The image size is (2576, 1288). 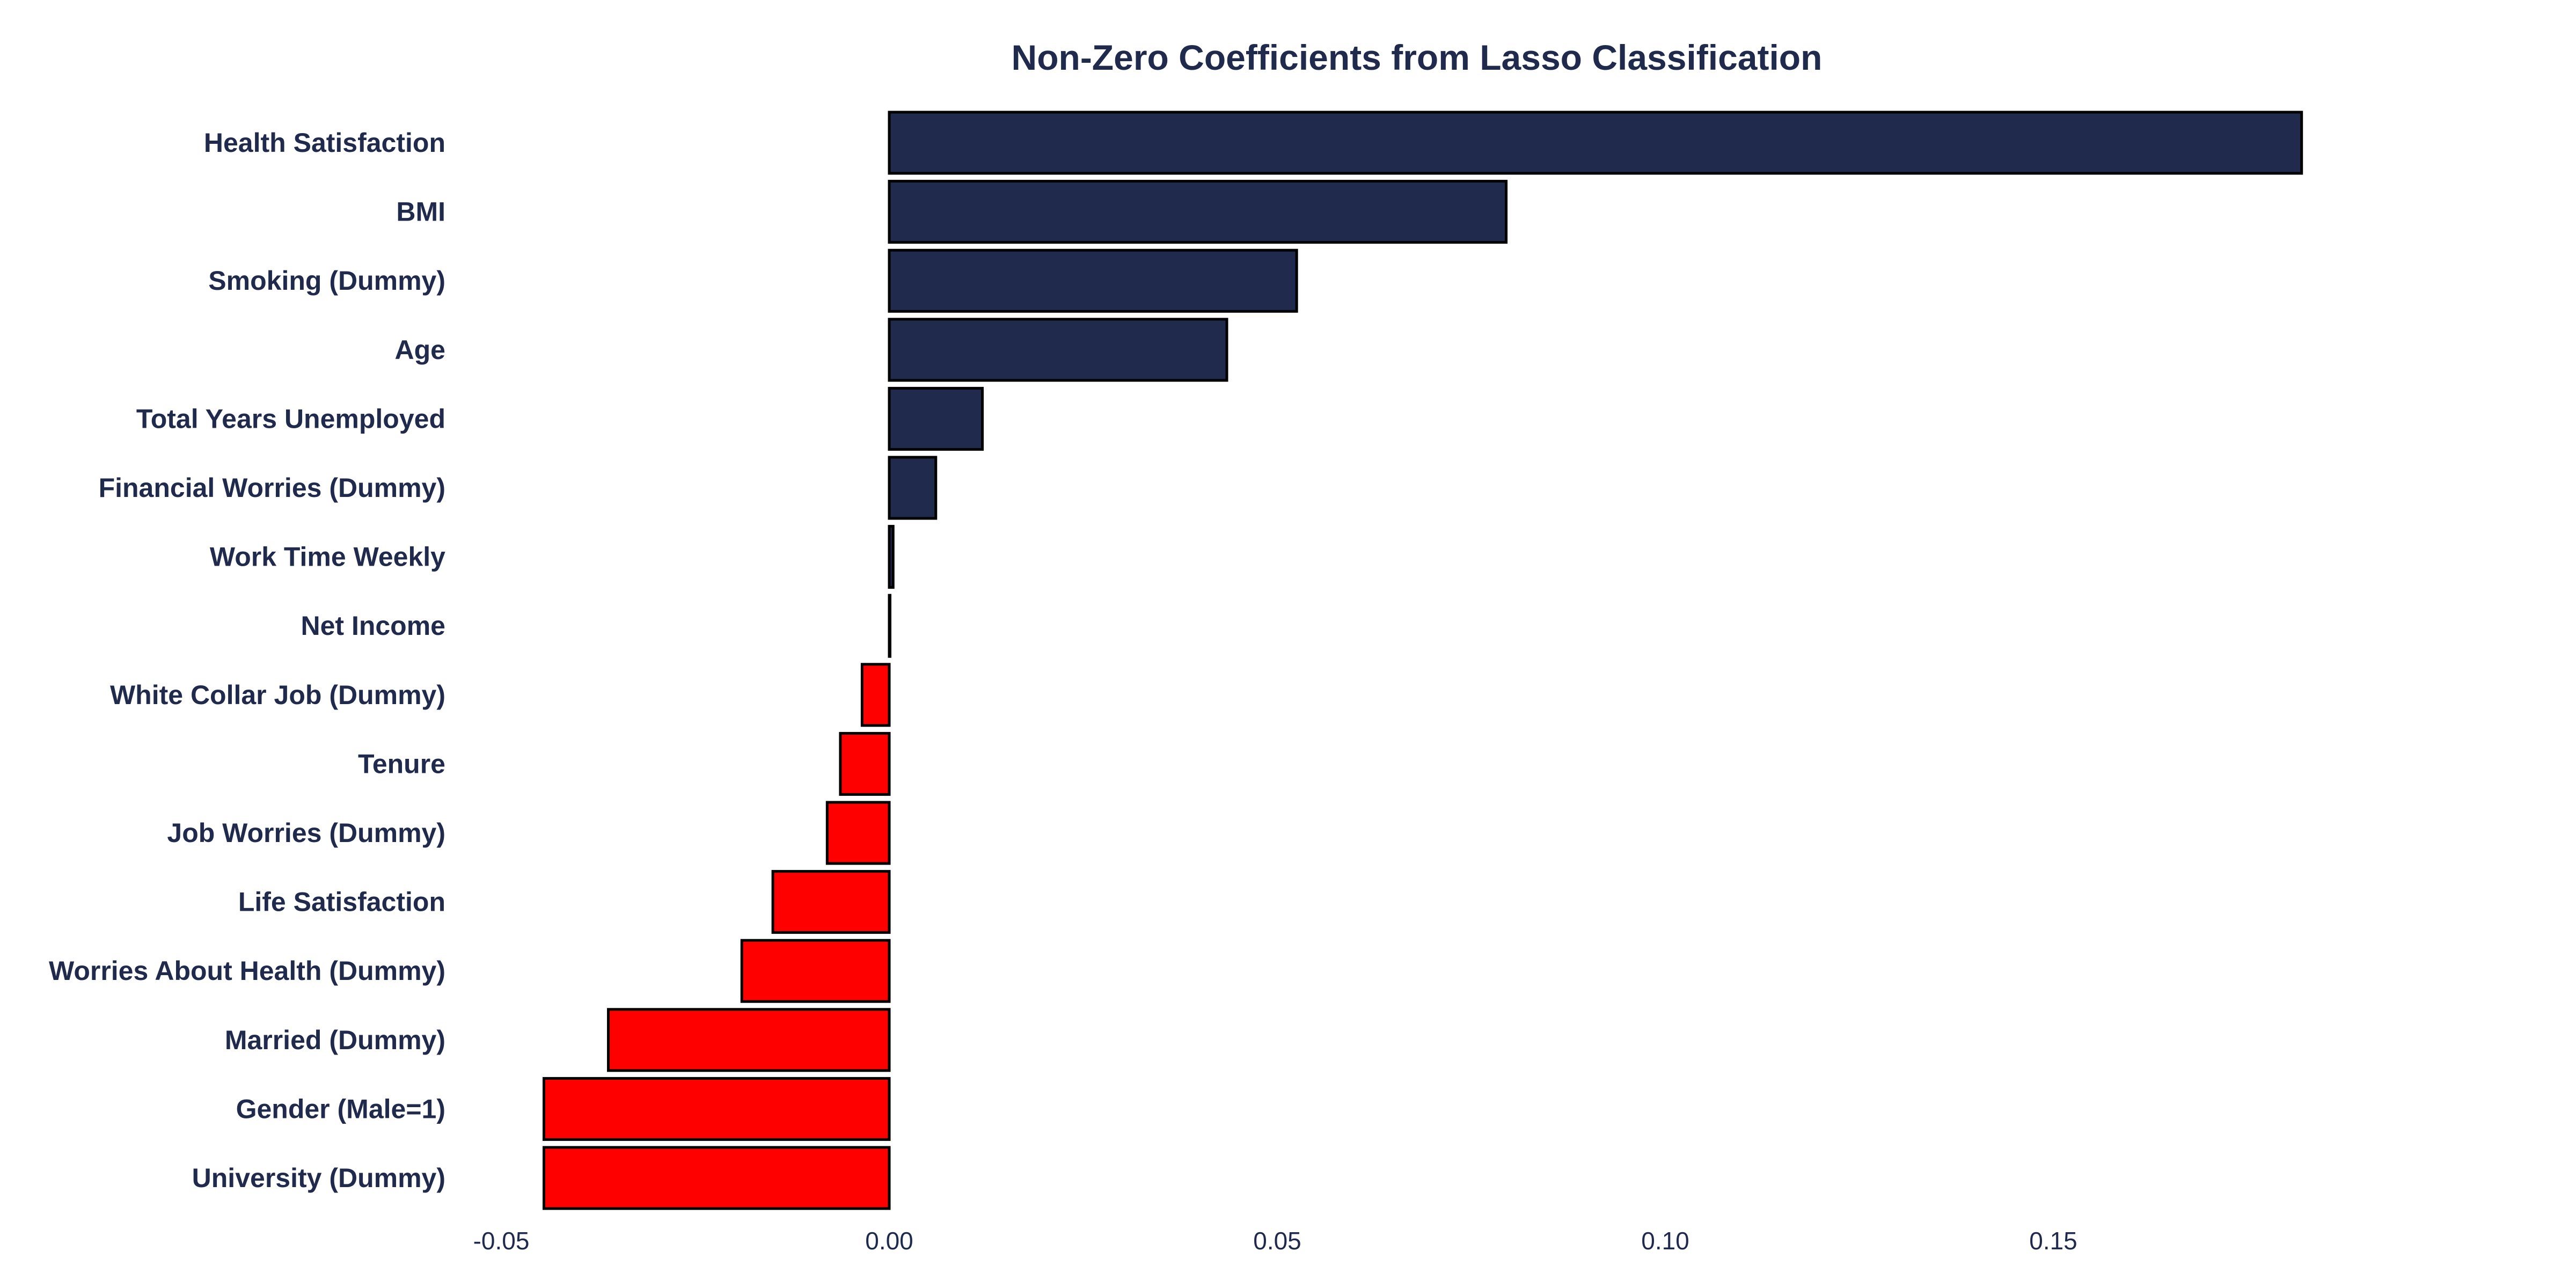 What do you see at coordinates (335, 1040) in the screenshot?
I see `category-label-married-dummy: Married (Dummy)` at bounding box center [335, 1040].